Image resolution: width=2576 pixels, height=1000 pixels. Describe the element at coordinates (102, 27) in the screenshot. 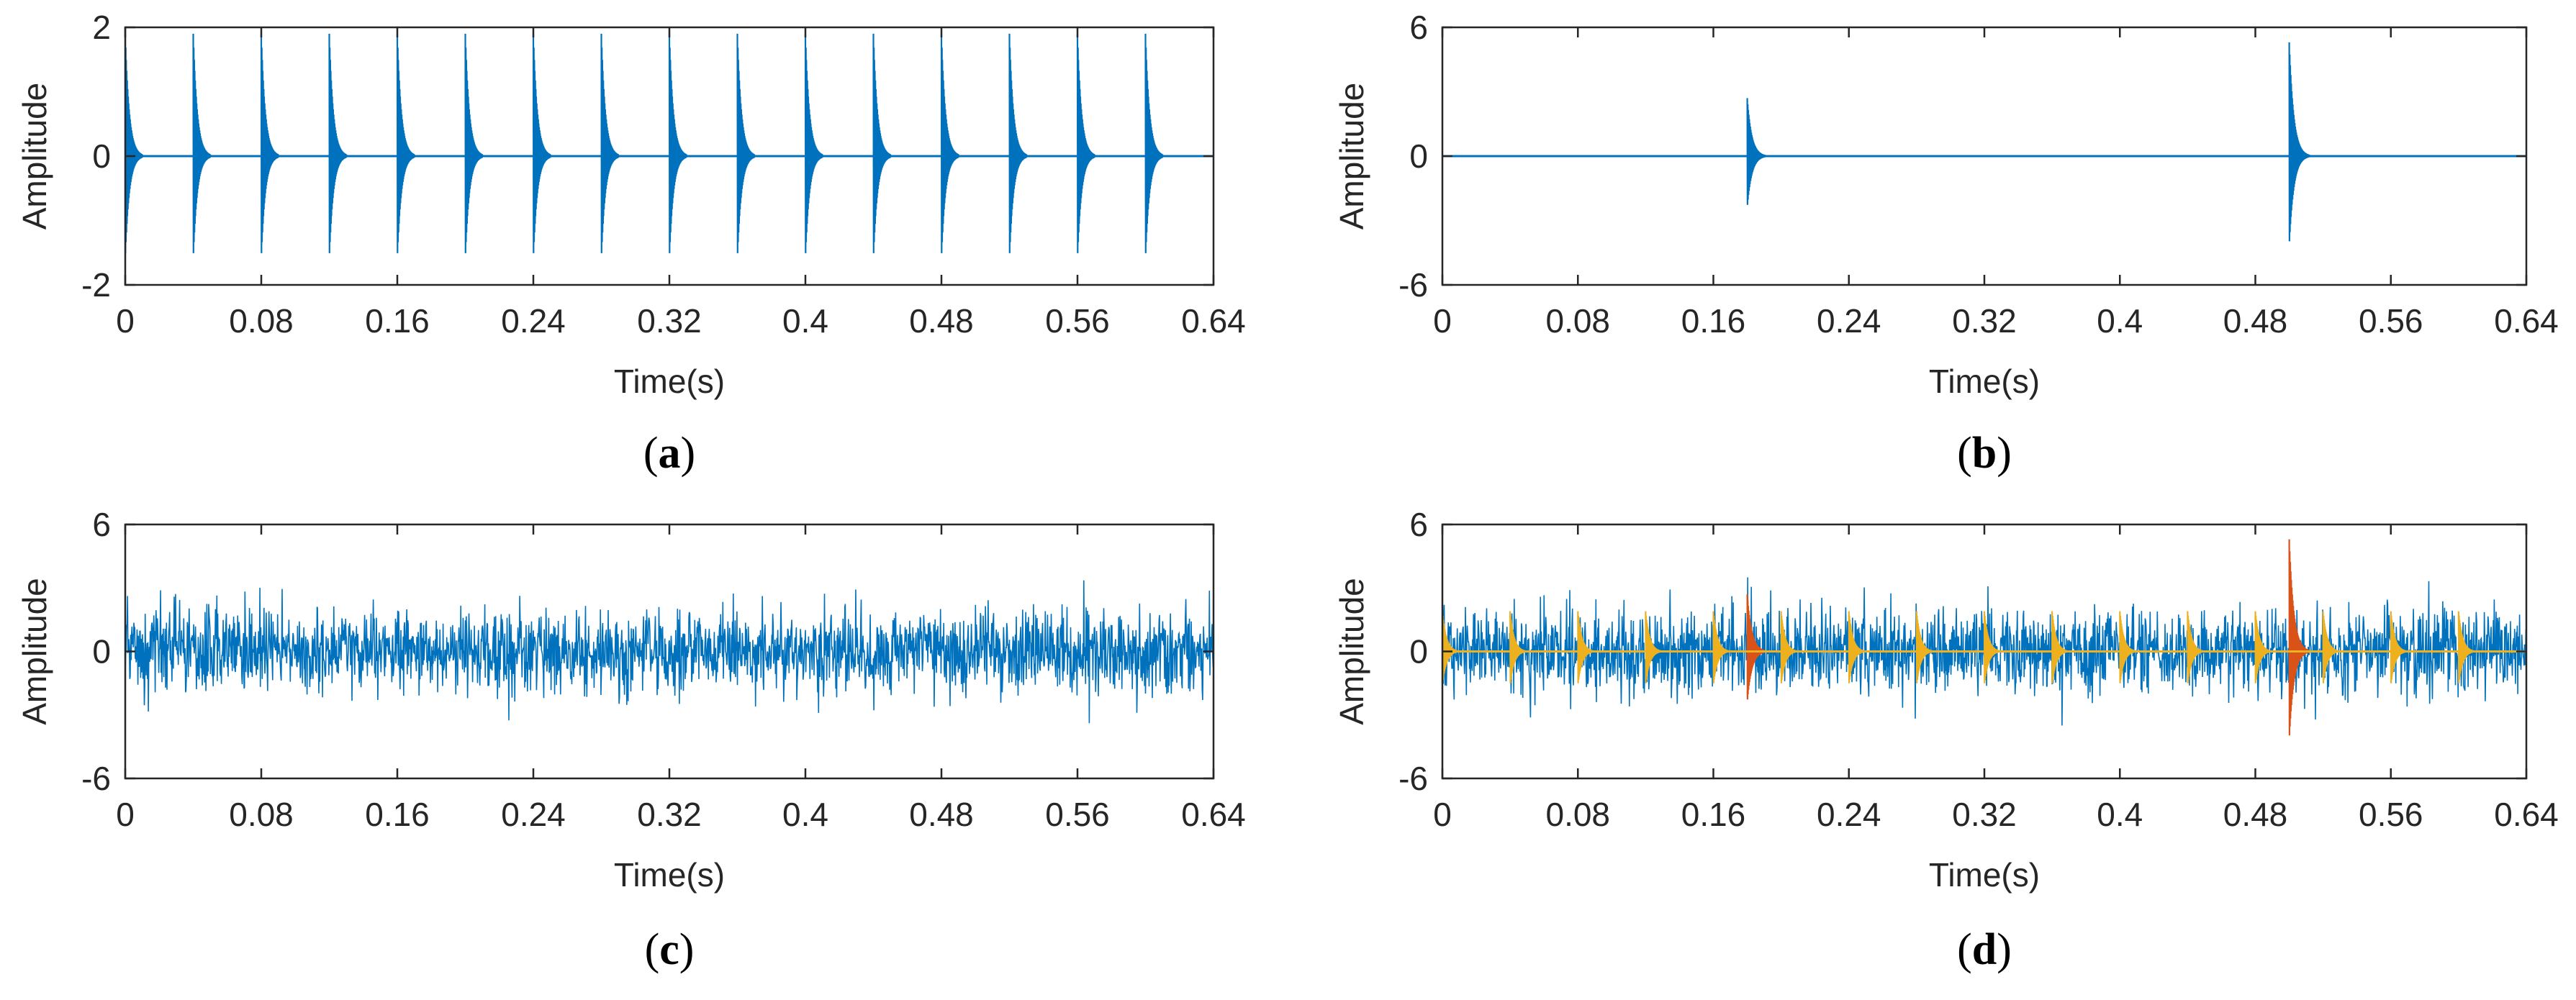

I see `y-tick-label: 2` at that location.